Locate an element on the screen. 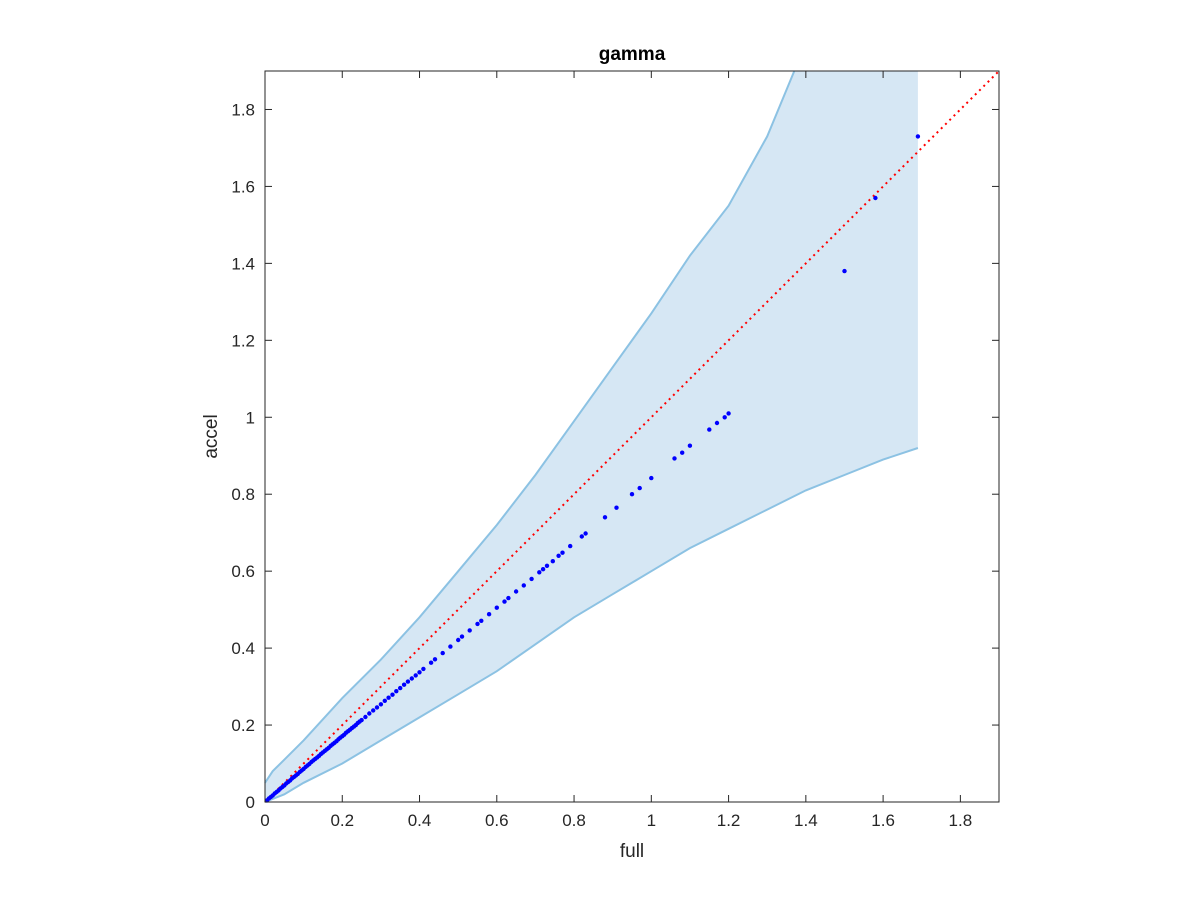 This screenshot has width=1200, height=900. x-tick-label: 0.8 is located at coordinates (574, 820).